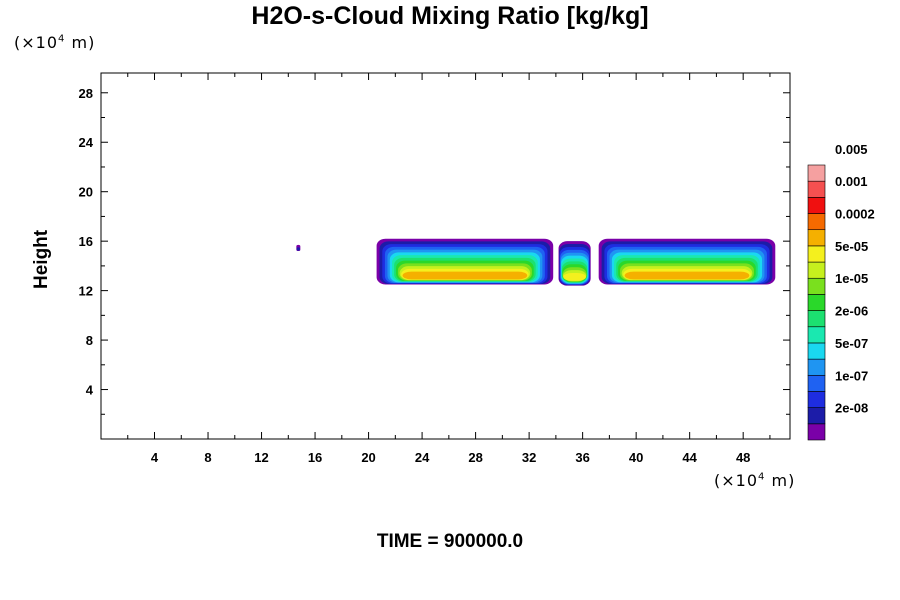  Describe the element at coordinates (261, 457) in the screenshot. I see `x-tick-label: 12` at that location.